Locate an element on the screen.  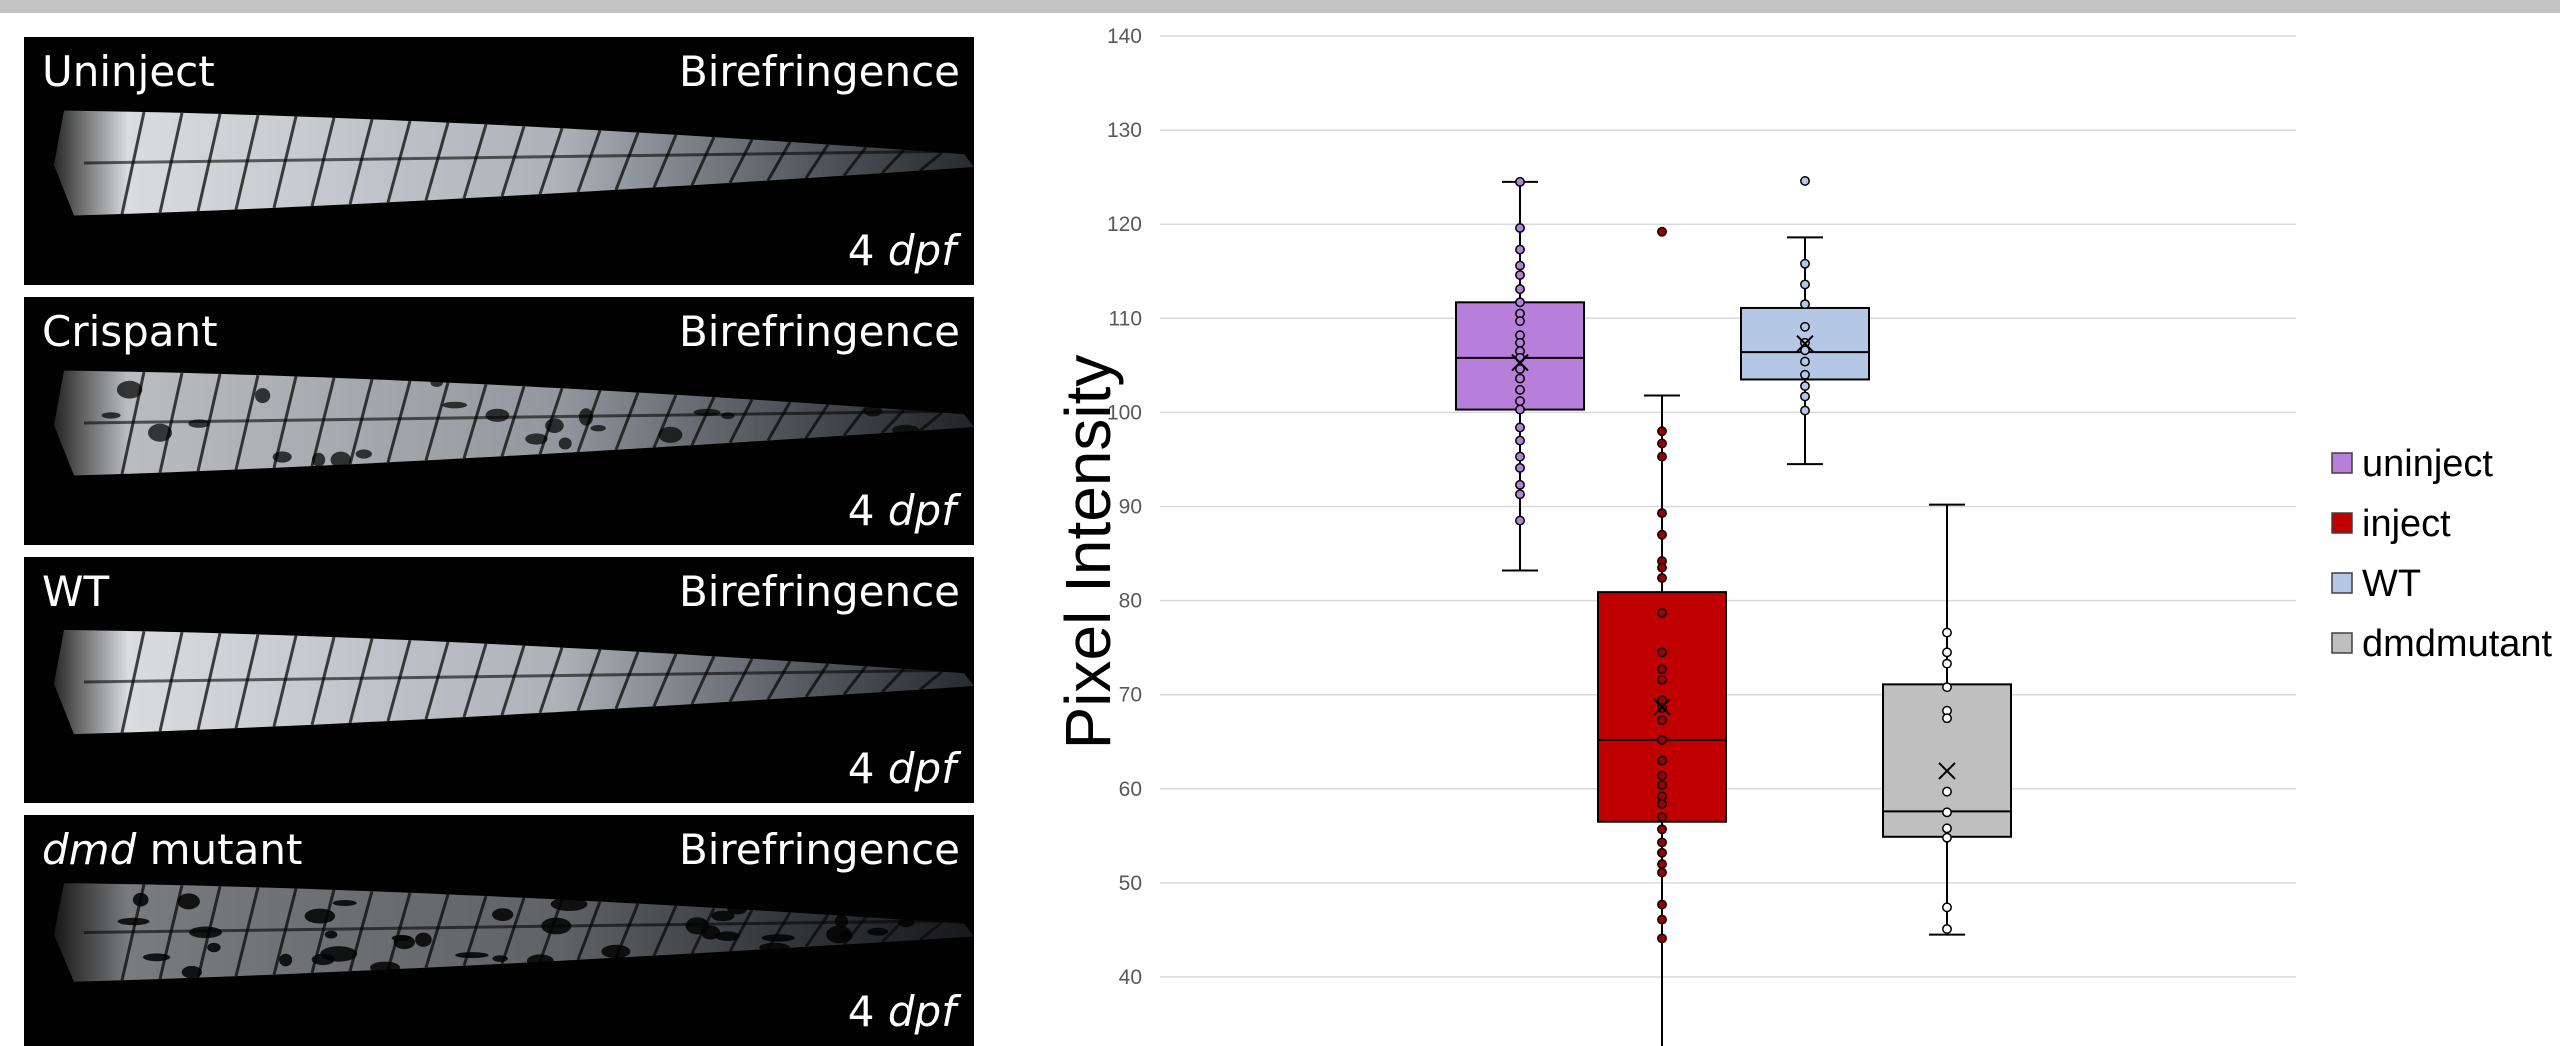
panel-label: Crispant is located at coordinates (130, 331).